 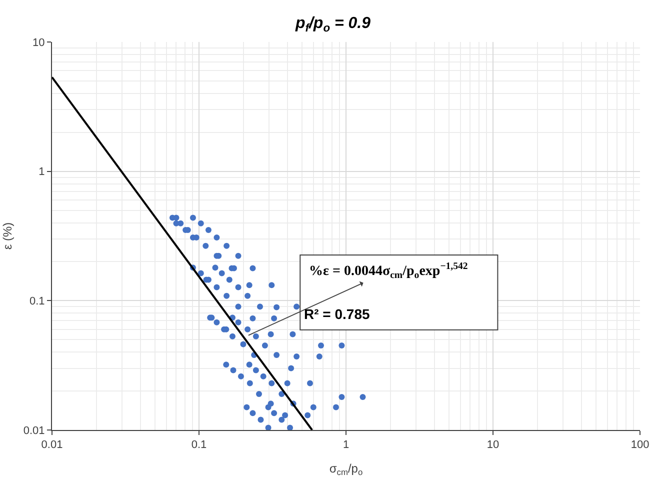 What do you see at coordinates (640, 445) in the screenshot?
I see `x-tick-label: 100` at bounding box center [640, 445].